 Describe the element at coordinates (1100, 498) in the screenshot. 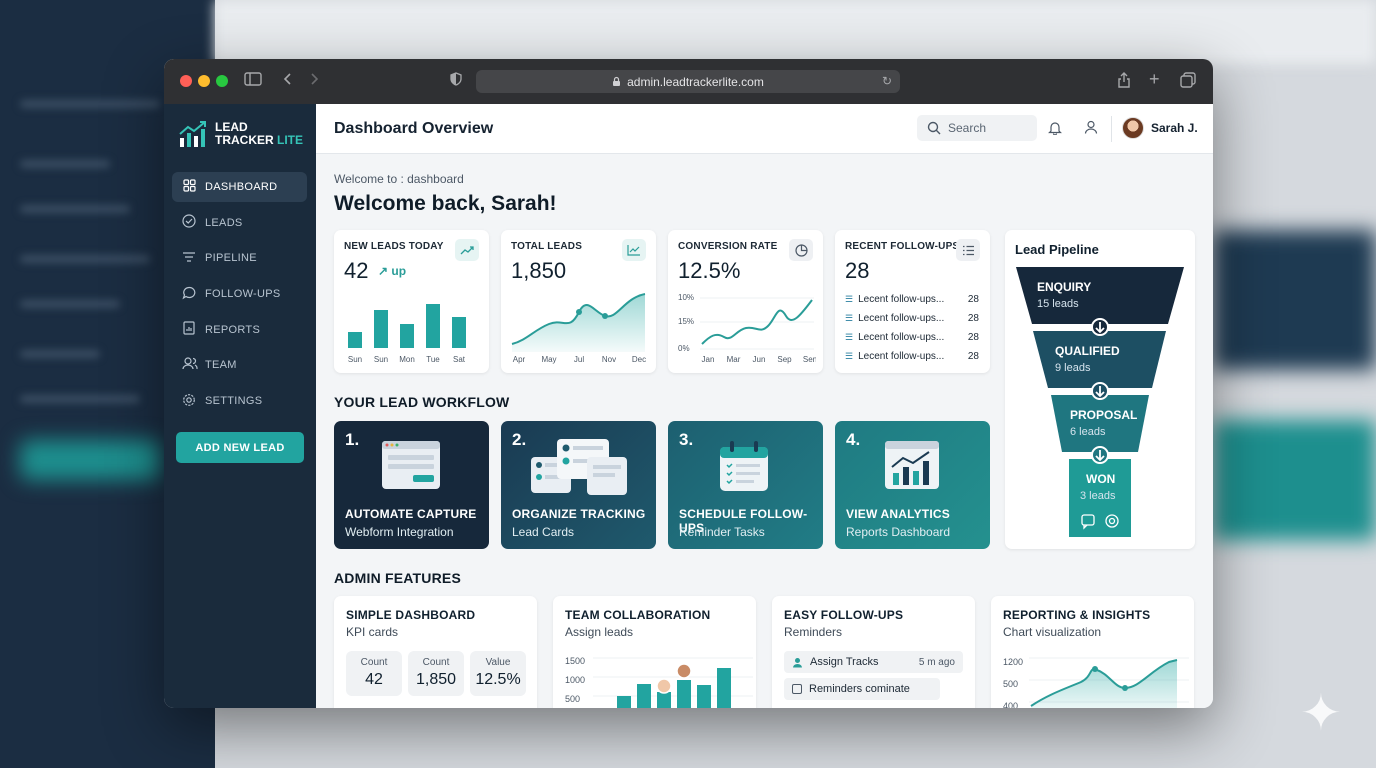

I see `funnel-stage-won` at that location.